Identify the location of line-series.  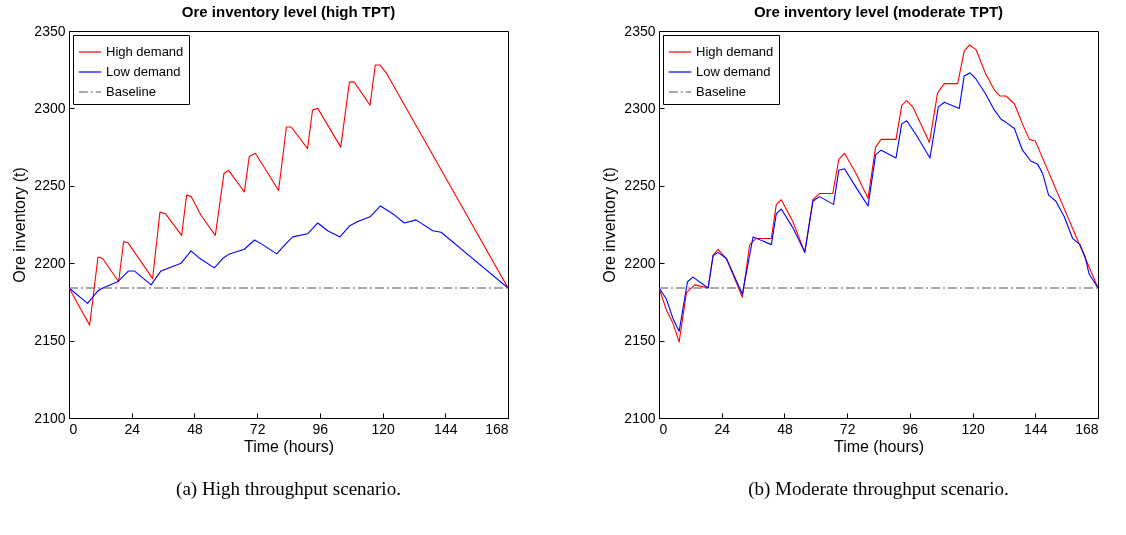
(288, 254).